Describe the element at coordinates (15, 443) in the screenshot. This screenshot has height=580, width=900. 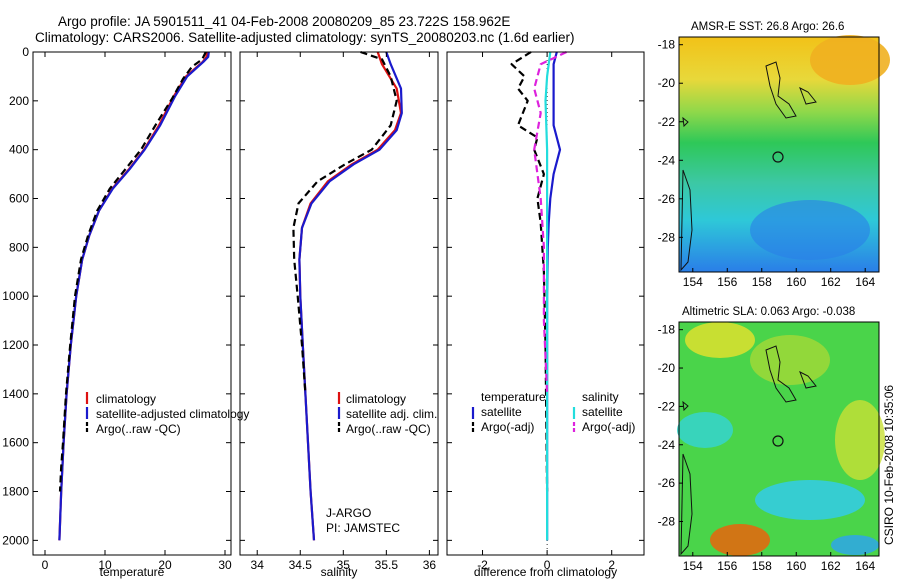
I see `y-tick-label: 1600` at that location.